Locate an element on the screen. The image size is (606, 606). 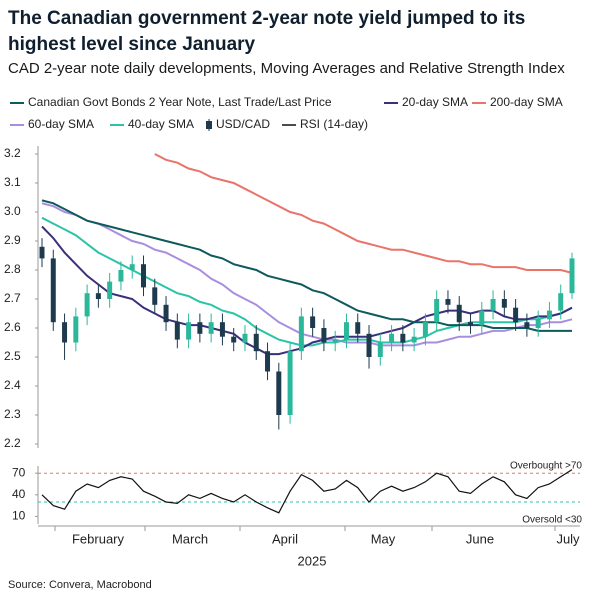
rsi-tick-label: 10 is located at coordinates (19, 516).